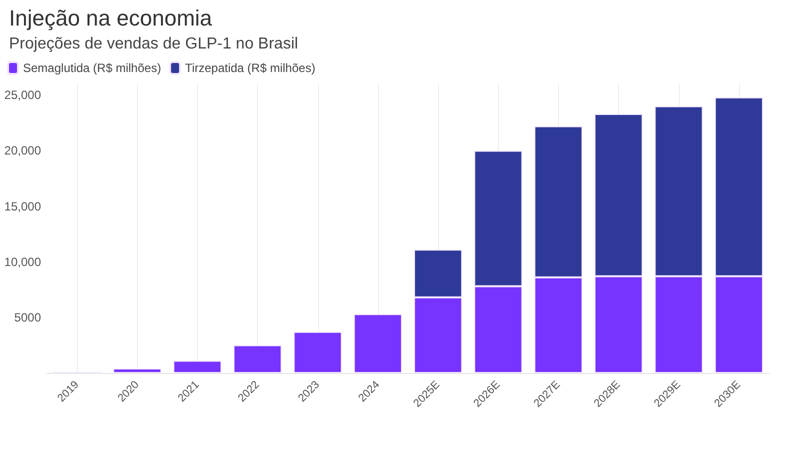 The width and height of the screenshot is (800, 450). What do you see at coordinates (28, 317) in the screenshot?
I see `y-tick-label: 5000` at bounding box center [28, 317].